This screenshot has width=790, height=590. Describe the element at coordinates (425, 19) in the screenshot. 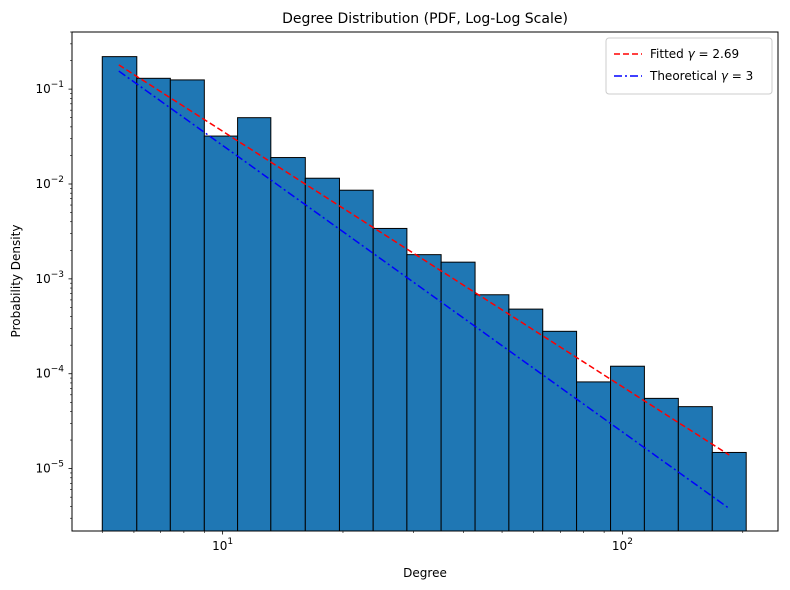

I see `chart-title: Degree Distribution (PDF, Log-Log Scale)` at that location.